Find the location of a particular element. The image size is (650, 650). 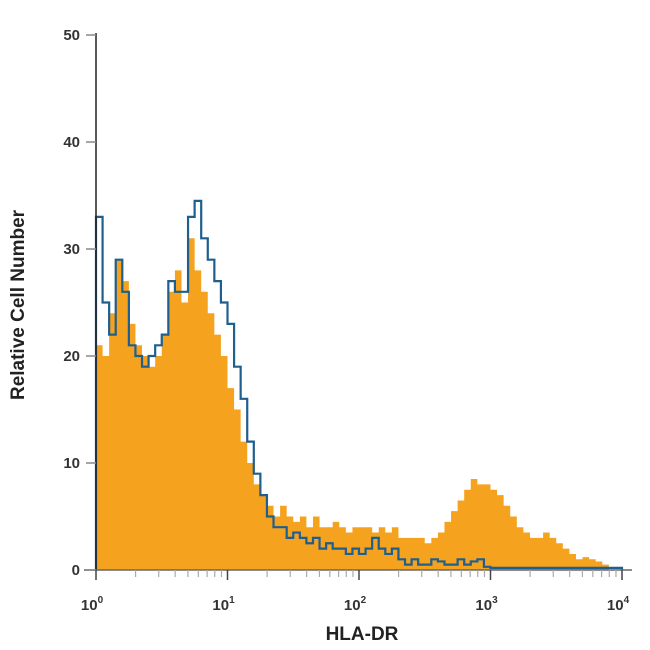

y-tick-label: 10 is located at coordinates (71, 463).